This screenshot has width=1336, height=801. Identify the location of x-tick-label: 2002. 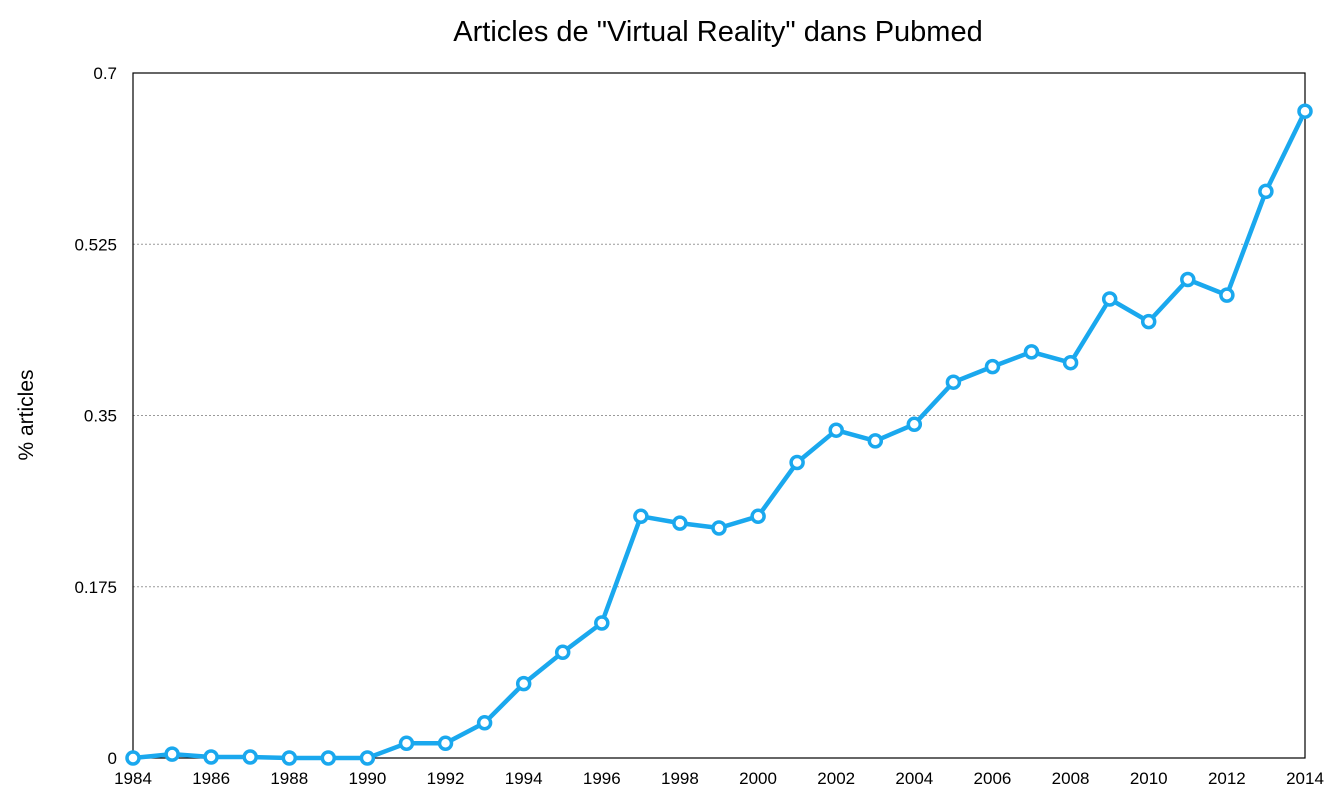
(836, 778).